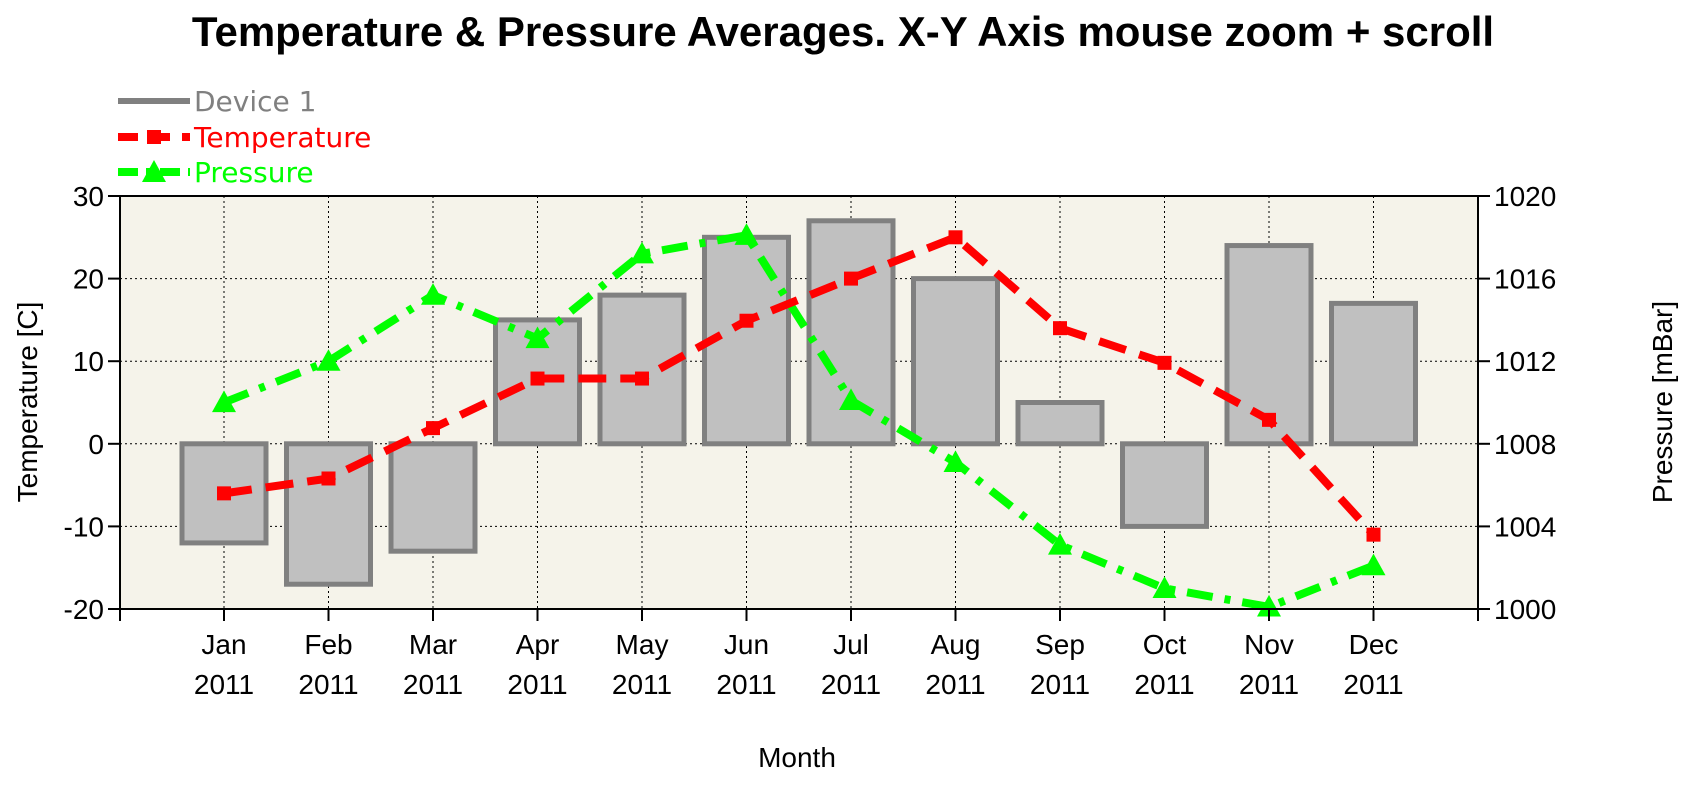  I want to click on temperature-point-sep, so click(1060, 328).